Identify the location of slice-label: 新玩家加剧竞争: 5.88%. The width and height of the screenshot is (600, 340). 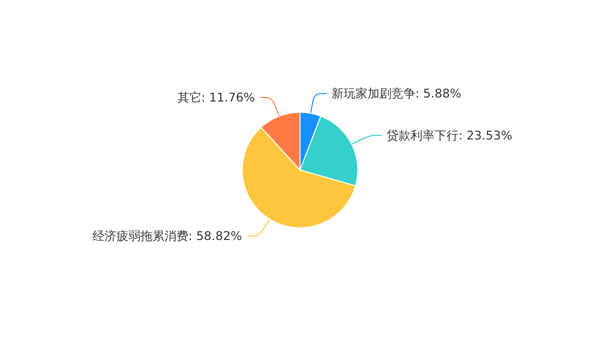
(396, 93).